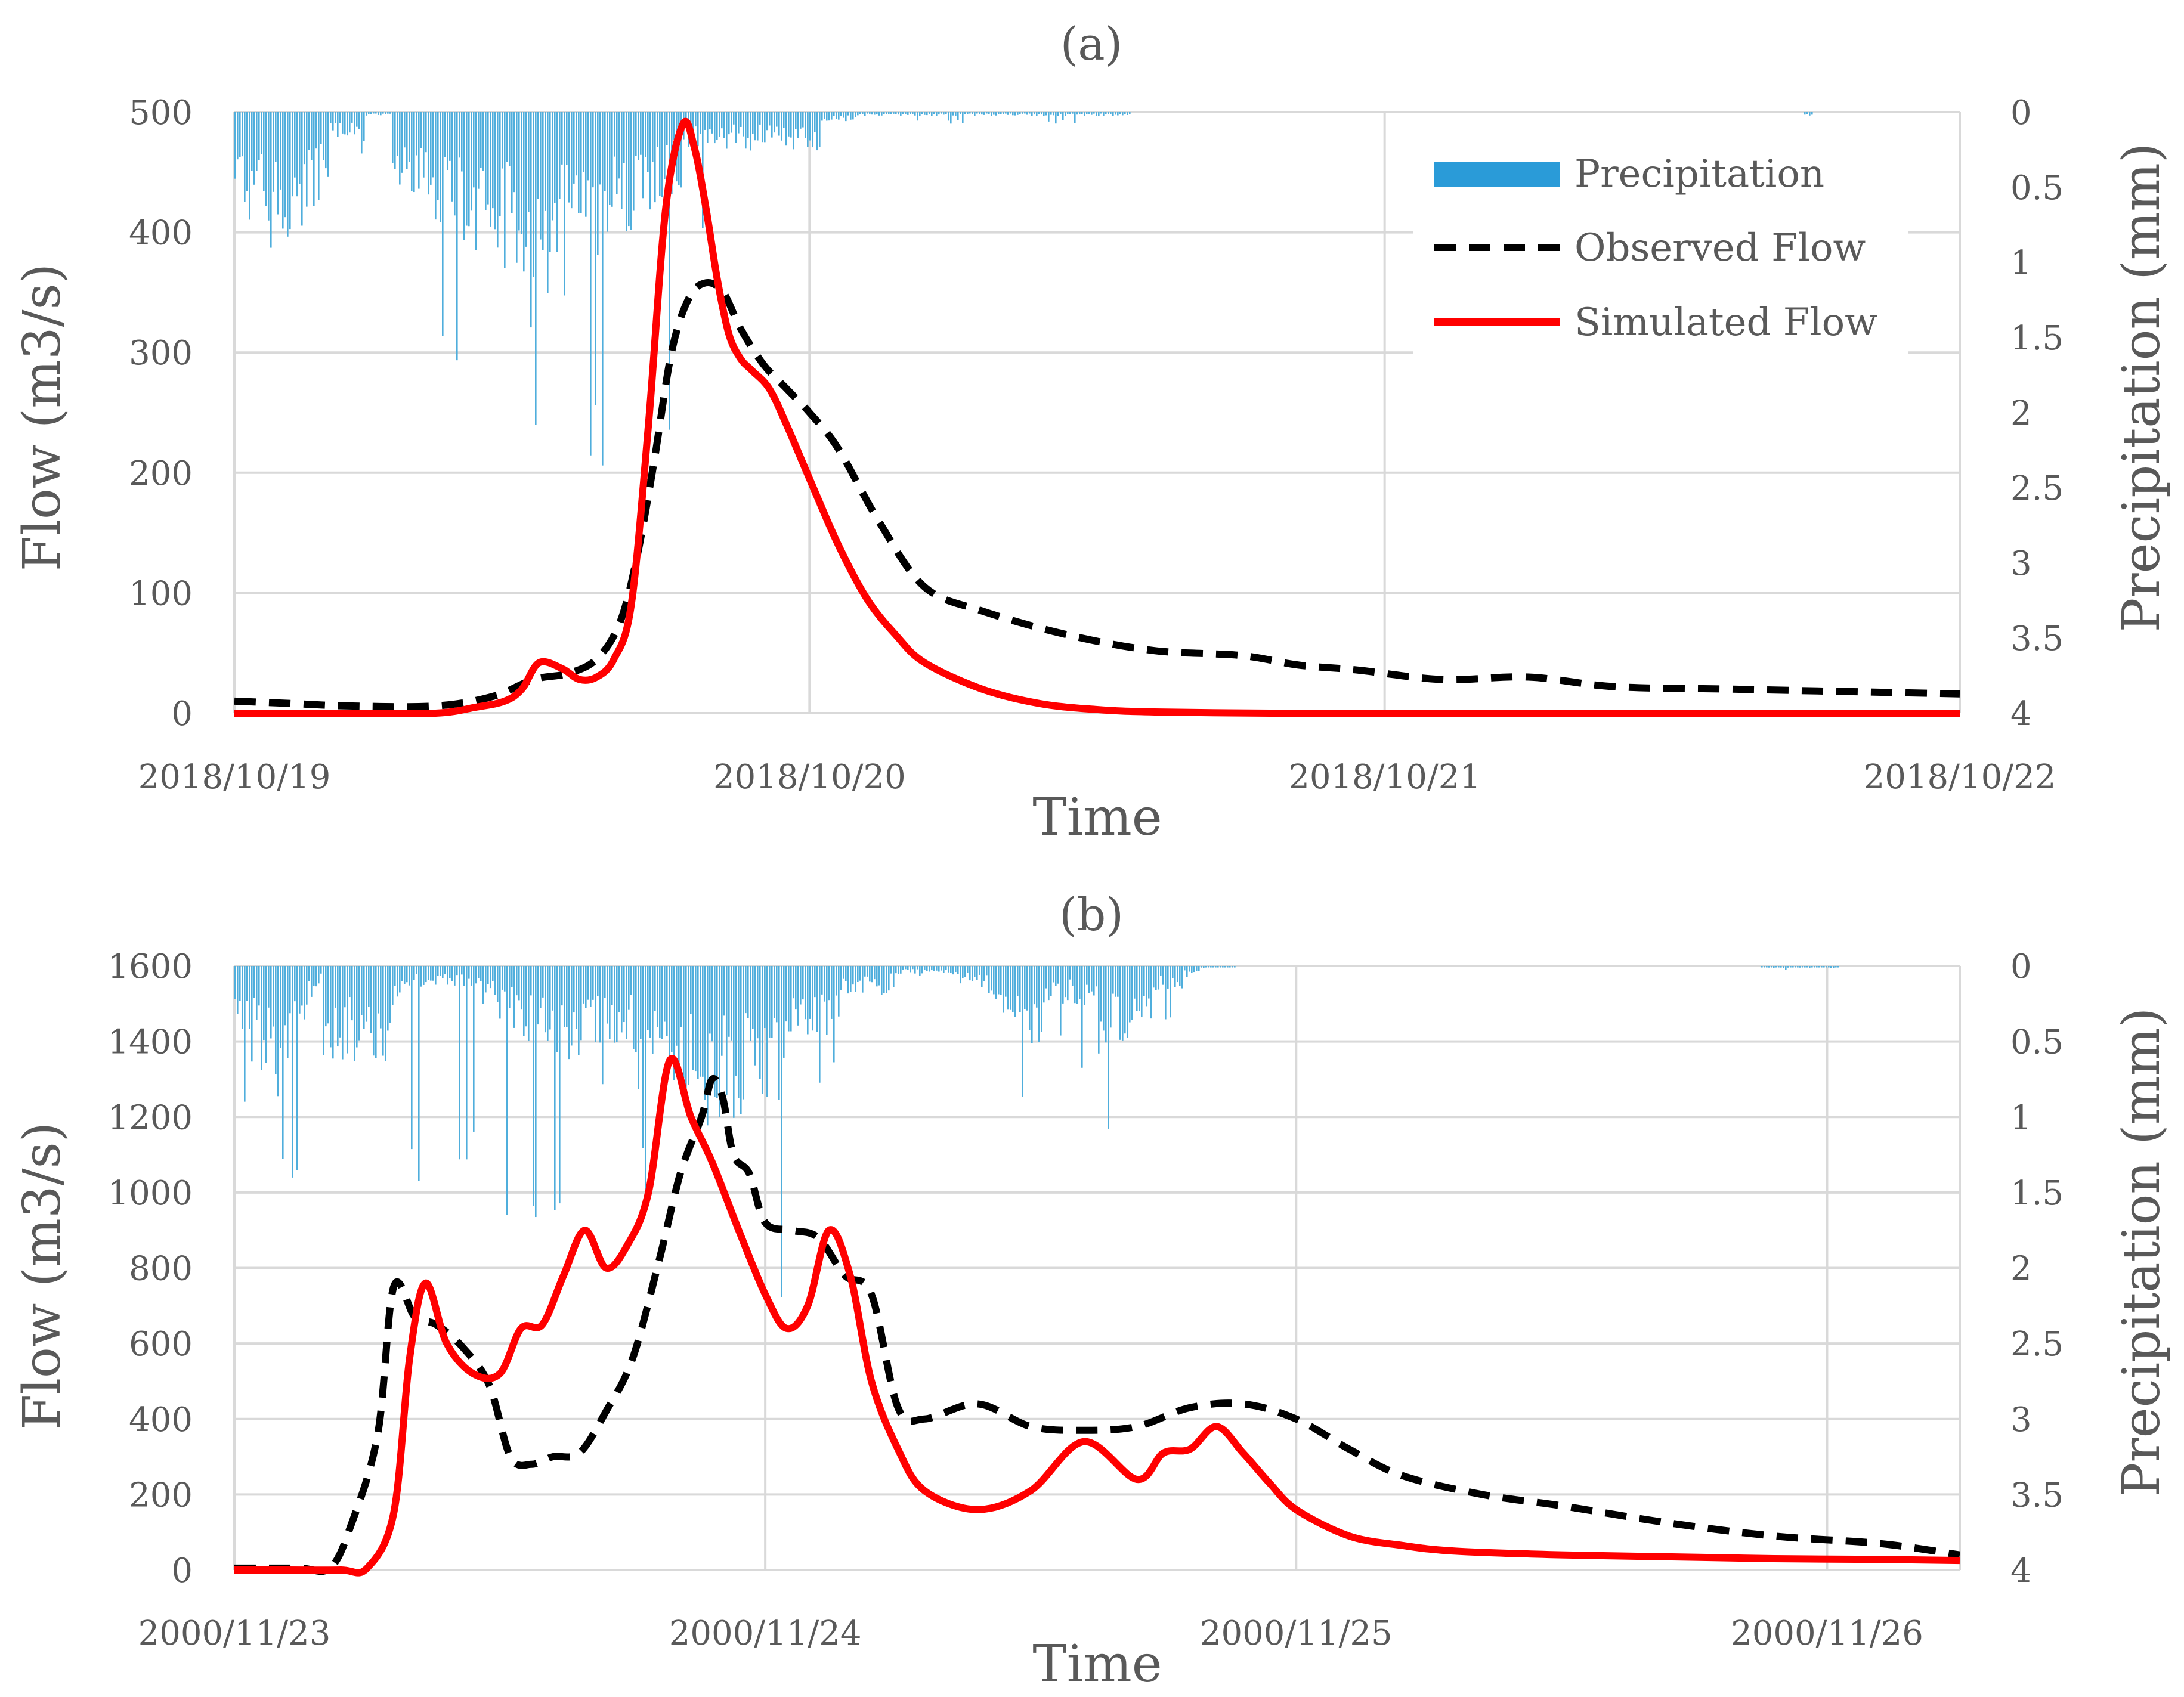 This screenshot has width=2184, height=1697. Describe the element at coordinates (1036, 1131) in the screenshot. I see `panel-b-precipitation-bars` at that location.